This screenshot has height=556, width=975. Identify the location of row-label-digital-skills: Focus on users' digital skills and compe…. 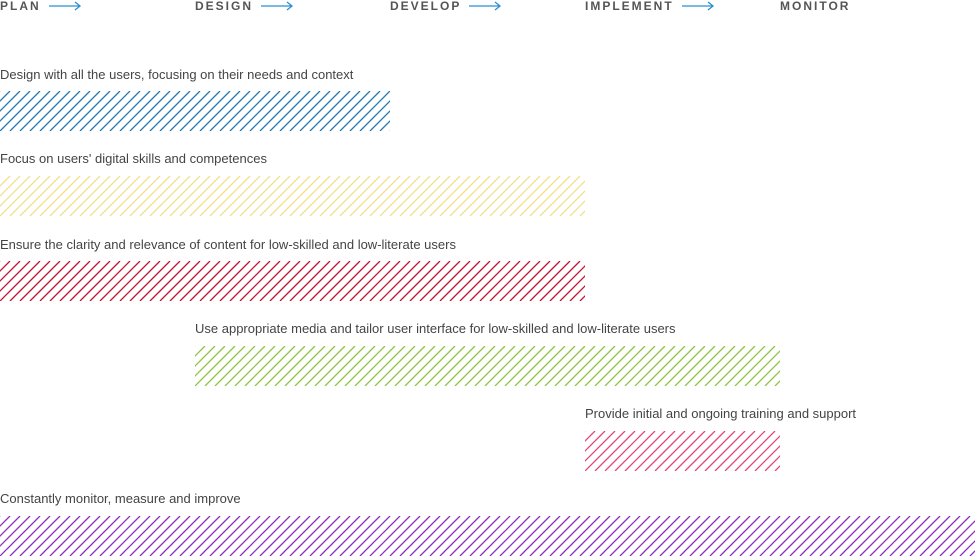
(133, 158).